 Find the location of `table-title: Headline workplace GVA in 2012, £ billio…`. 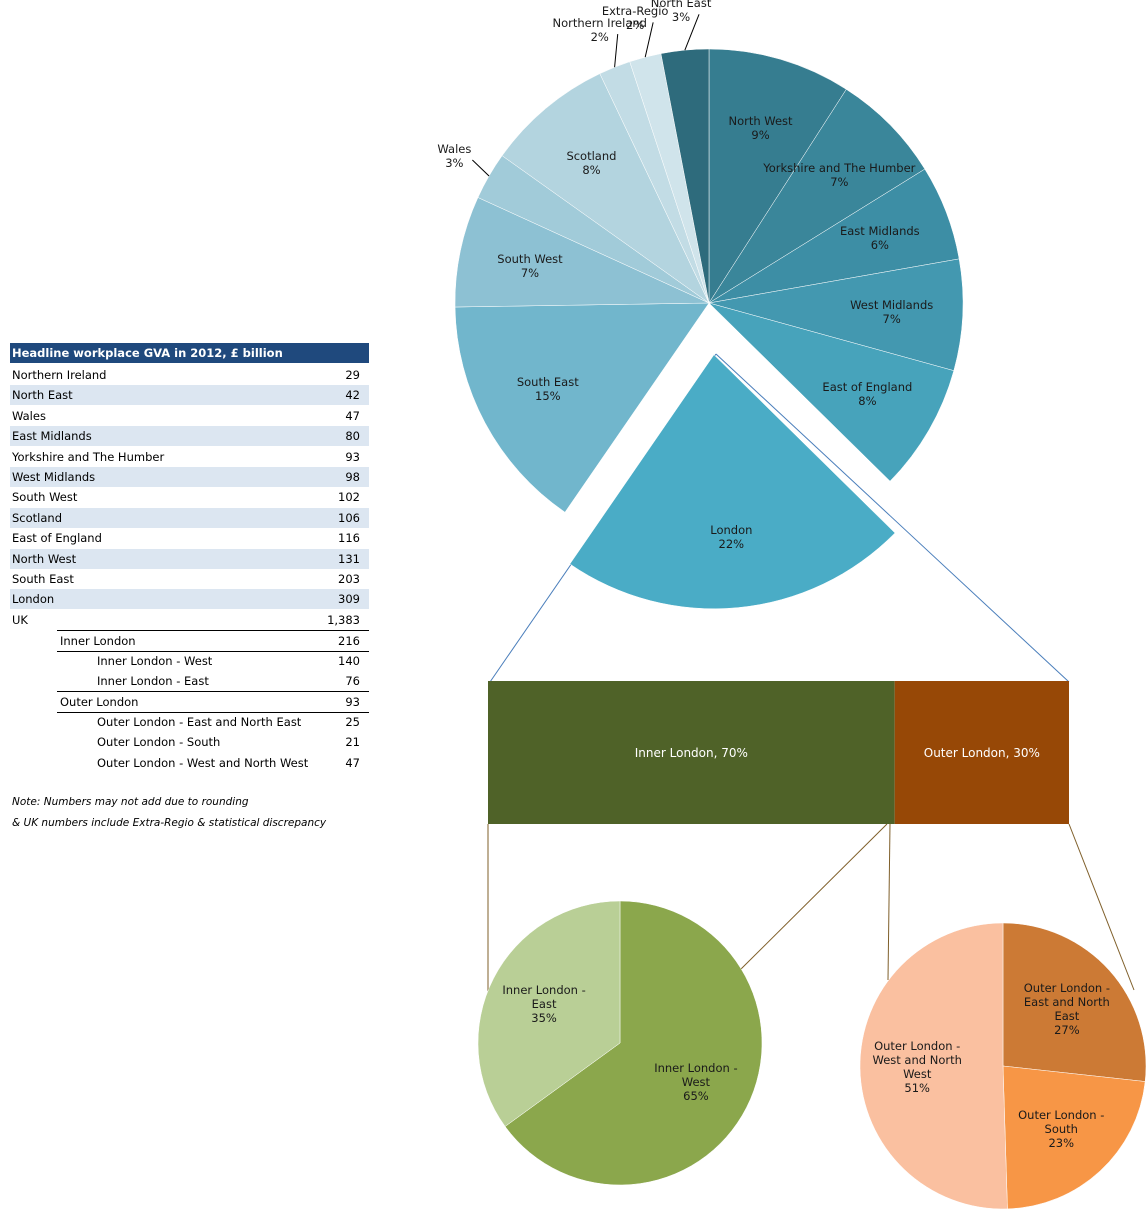

table-title: Headline workplace GVA in 2012, £ billio… is located at coordinates (189, 353).